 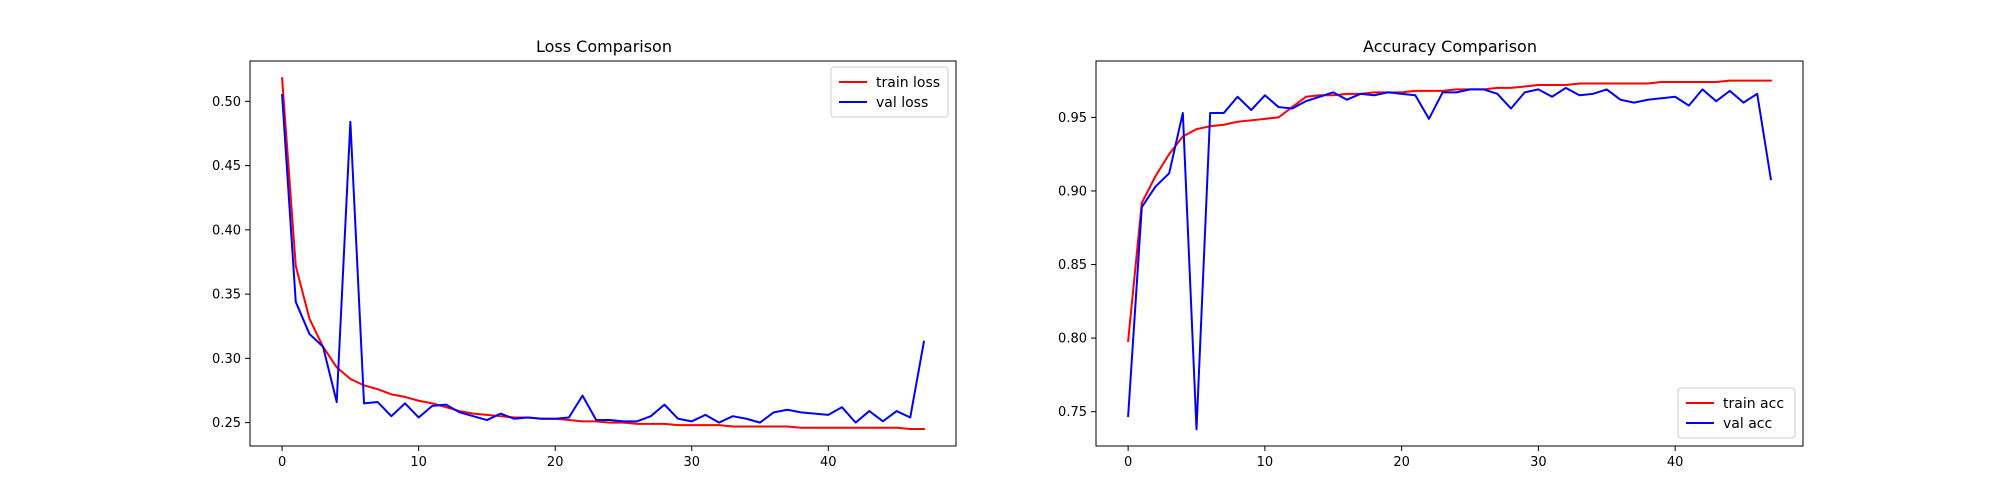 I want to click on y-tick-label: 0.25, so click(x=226, y=423).